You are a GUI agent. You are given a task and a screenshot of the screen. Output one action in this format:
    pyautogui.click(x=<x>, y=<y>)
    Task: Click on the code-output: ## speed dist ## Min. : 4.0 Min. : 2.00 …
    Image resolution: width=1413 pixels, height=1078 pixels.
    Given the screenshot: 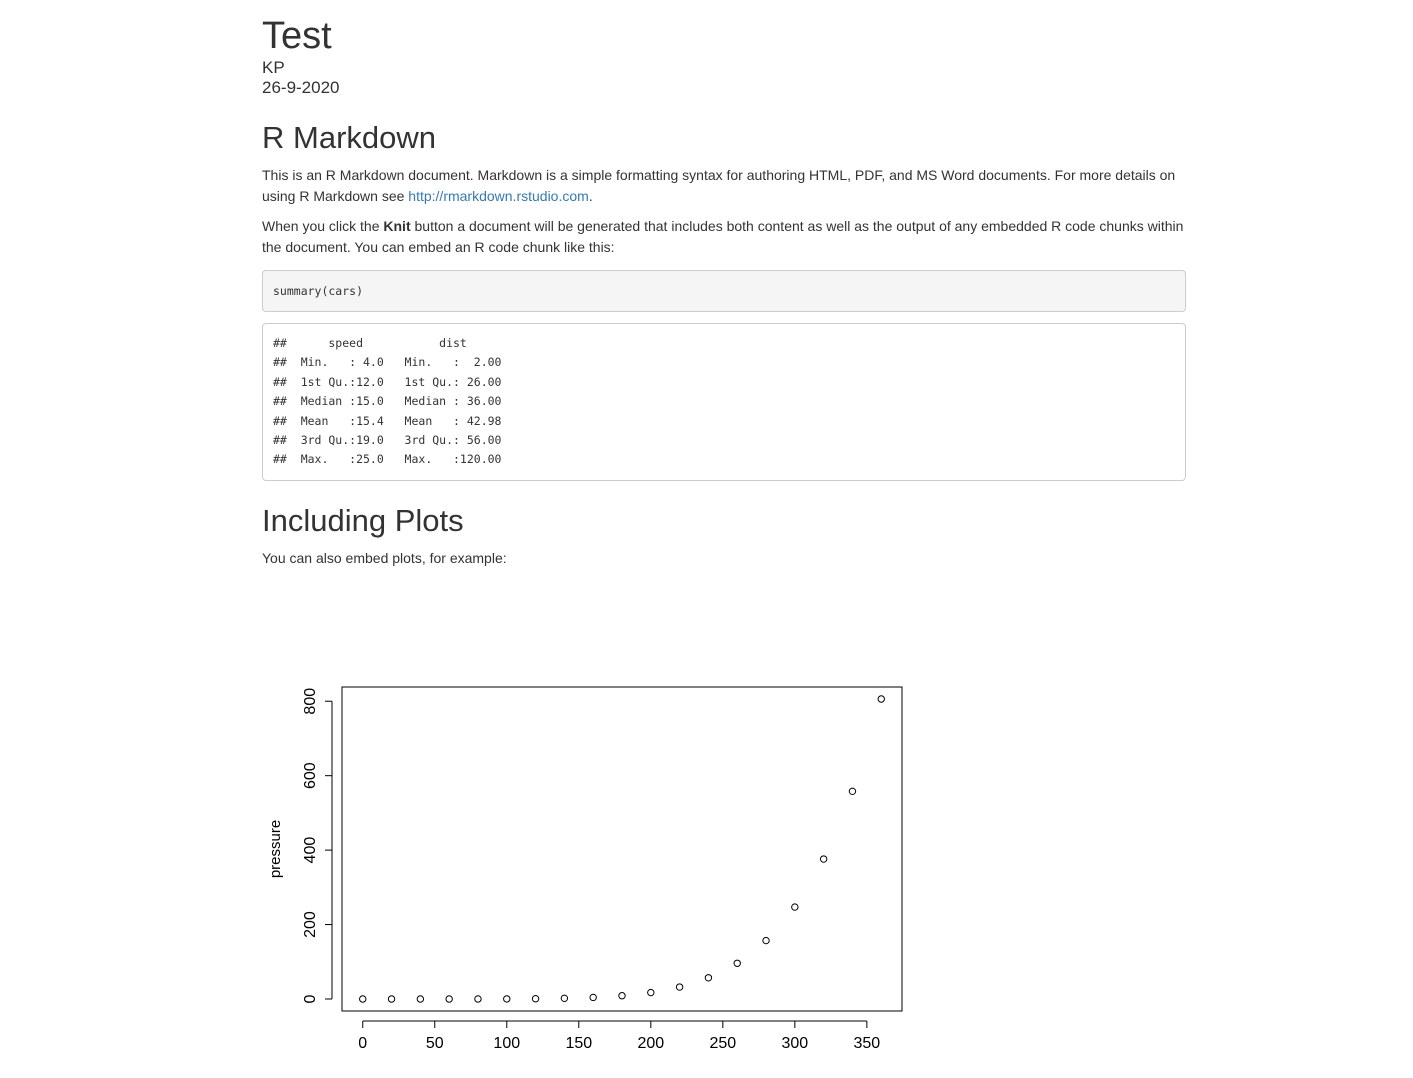 What is the action you would take?
    pyautogui.click(x=724, y=402)
    